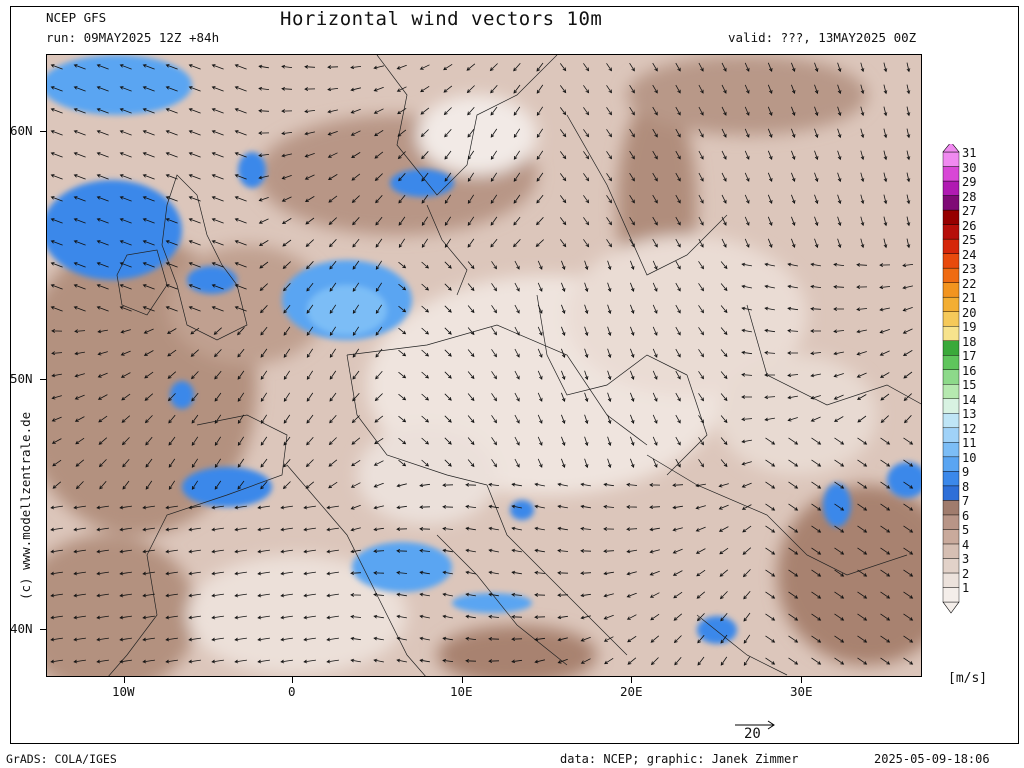 The width and height of the screenshot is (1024, 768). I want to click on lon-tick, so click(292, 680).